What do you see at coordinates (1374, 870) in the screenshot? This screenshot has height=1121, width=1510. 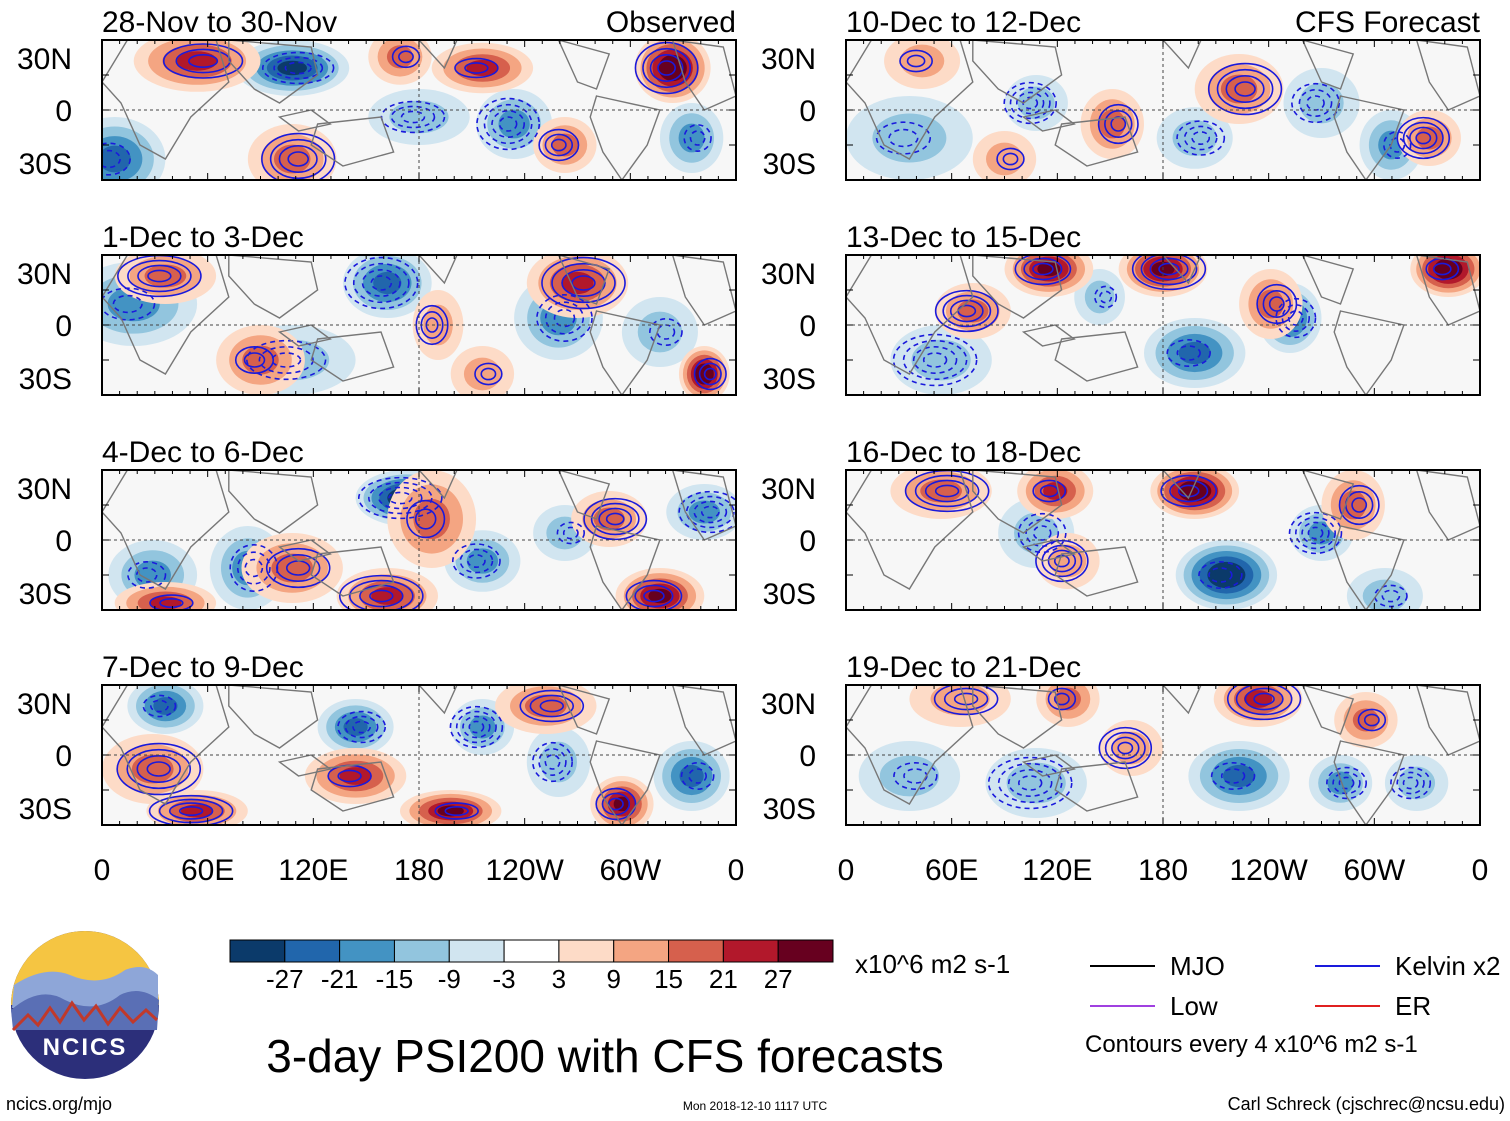 I see `lon-label: 60W` at bounding box center [1374, 870].